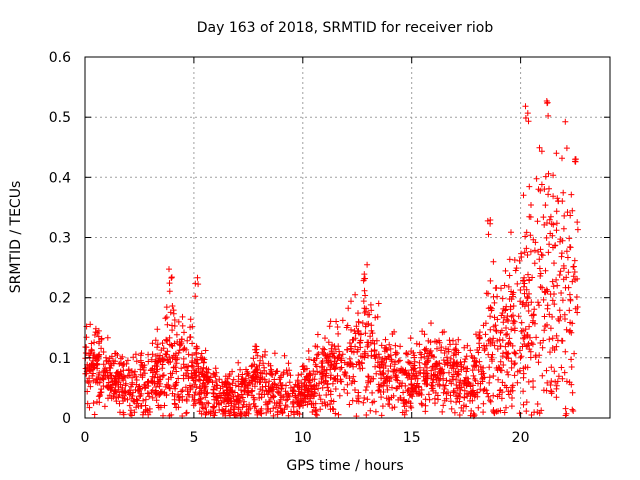  Describe the element at coordinates (16, 237) in the screenshot. I see `y-axis-label: SRMTID / TECUs` at that location.